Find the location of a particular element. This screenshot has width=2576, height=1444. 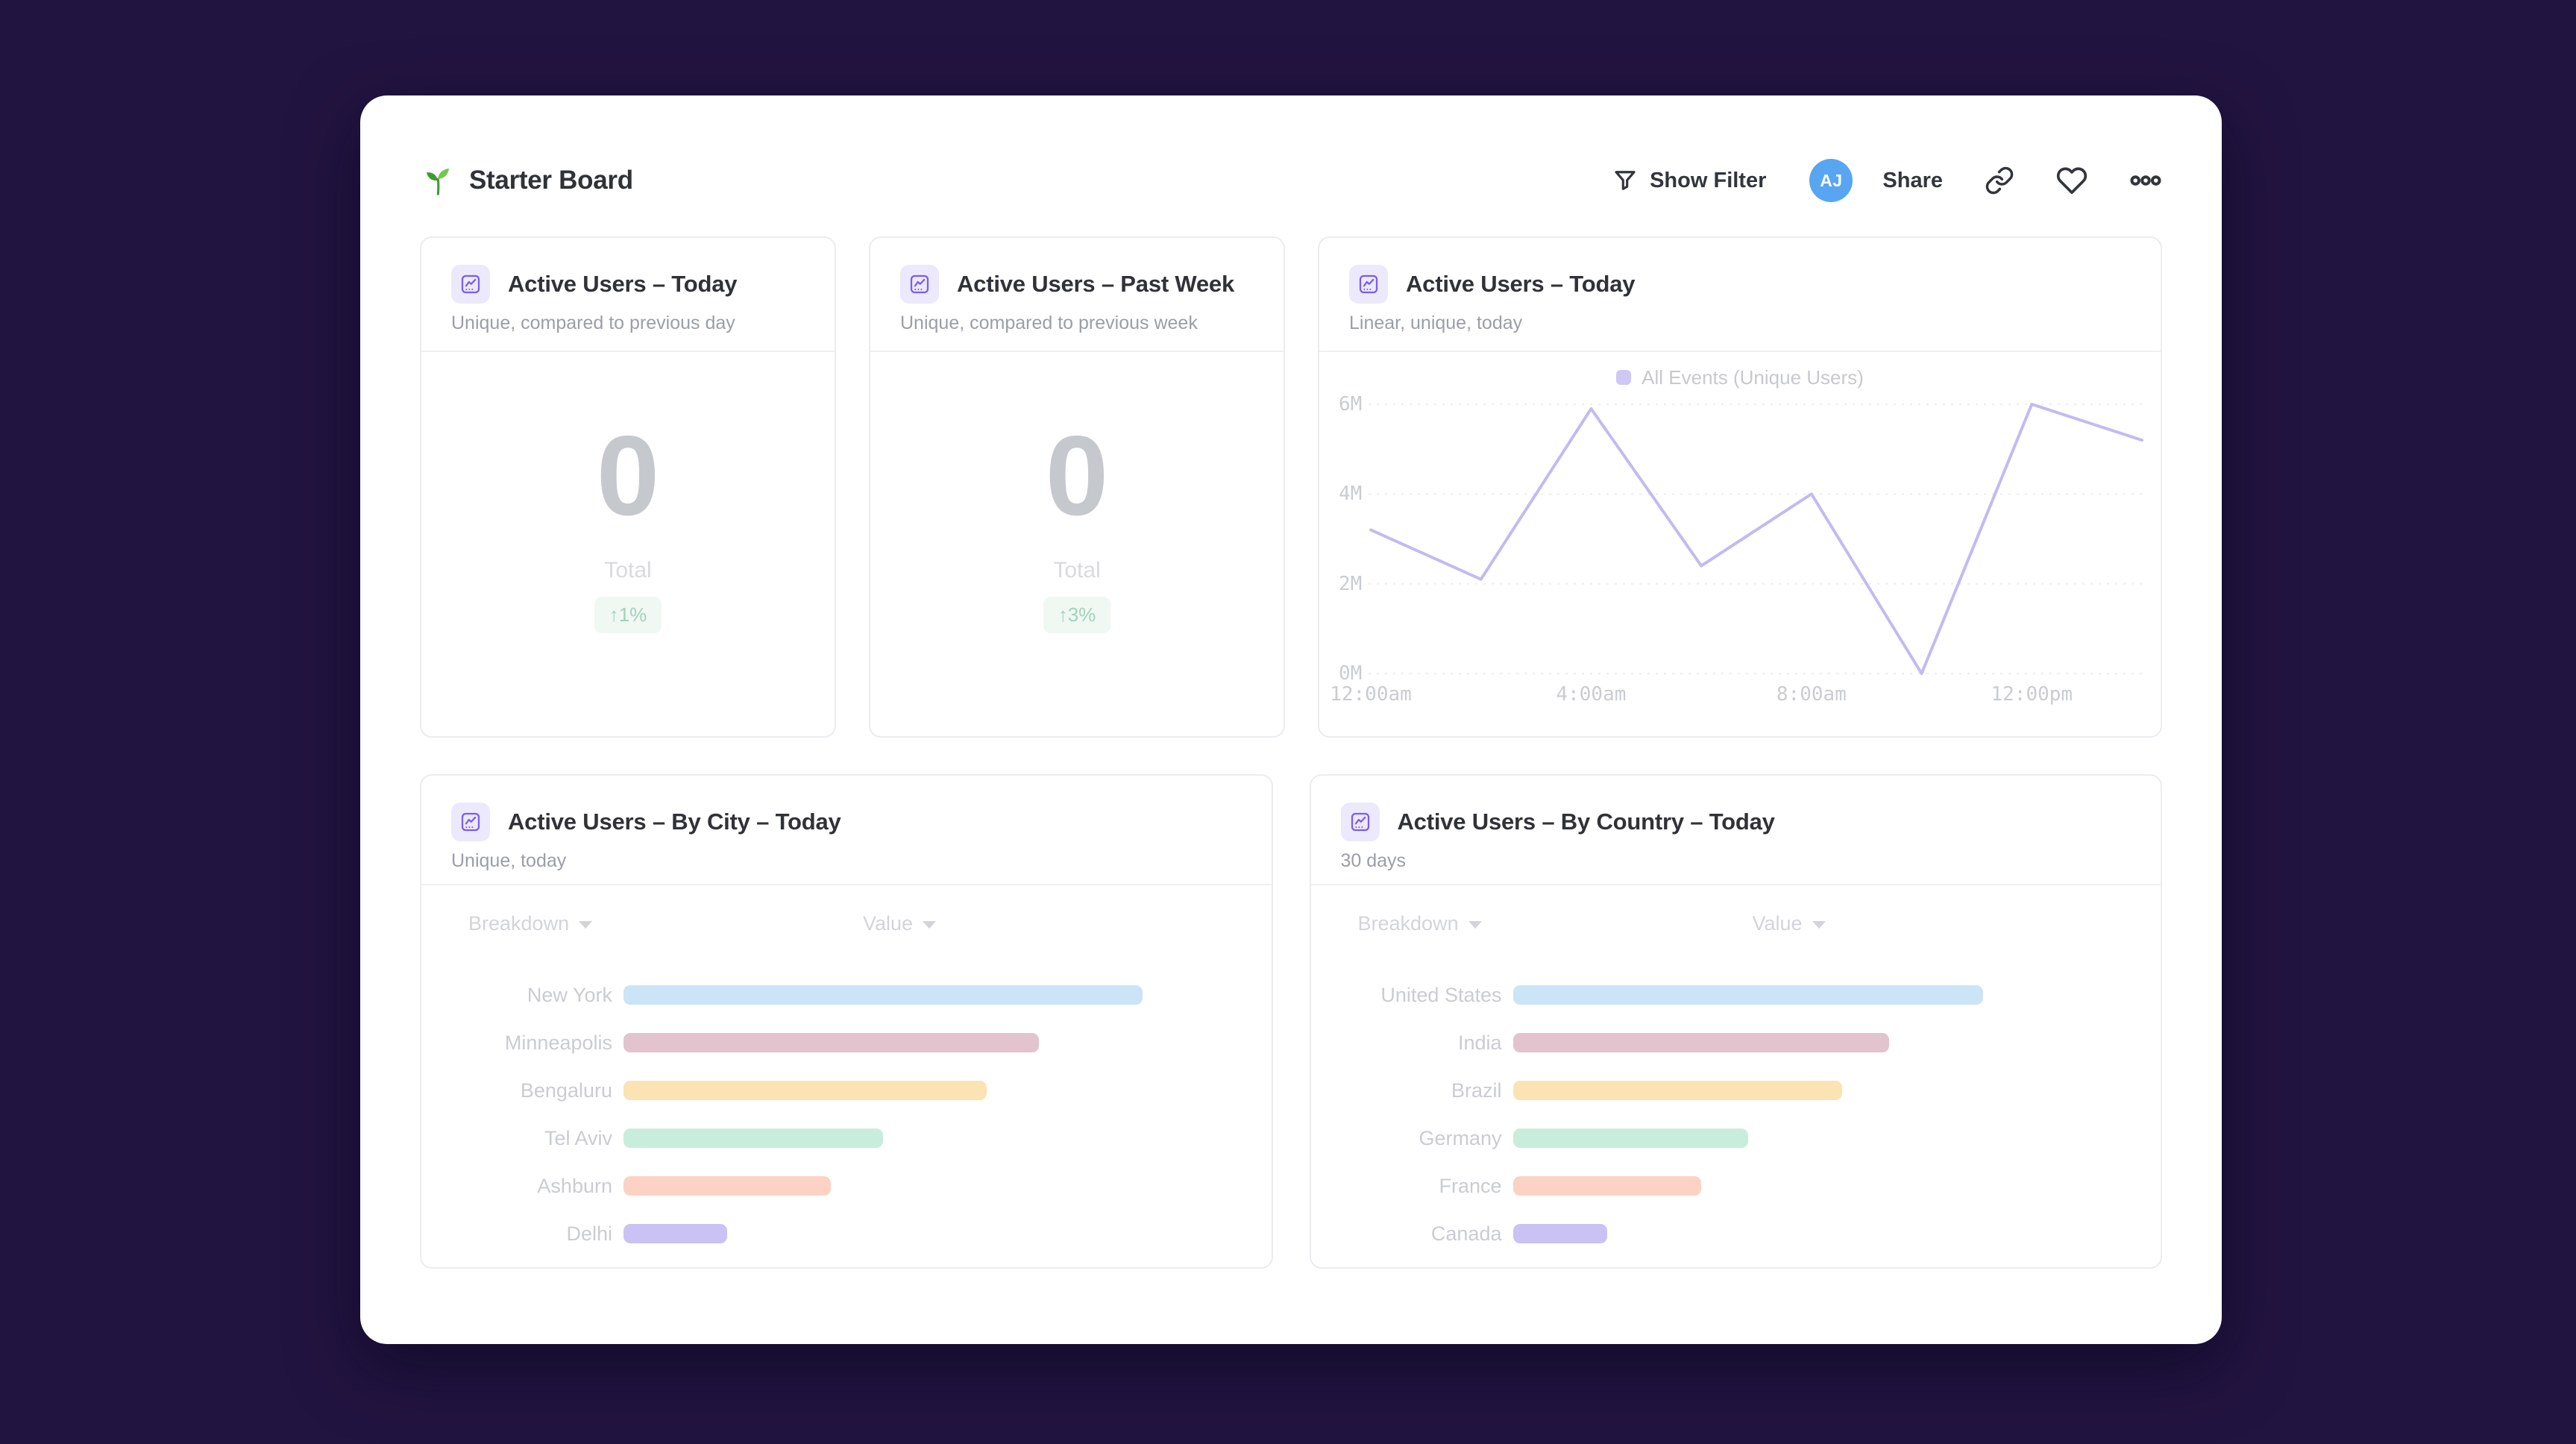

more-options-button is located at coordinates (2145, 180).